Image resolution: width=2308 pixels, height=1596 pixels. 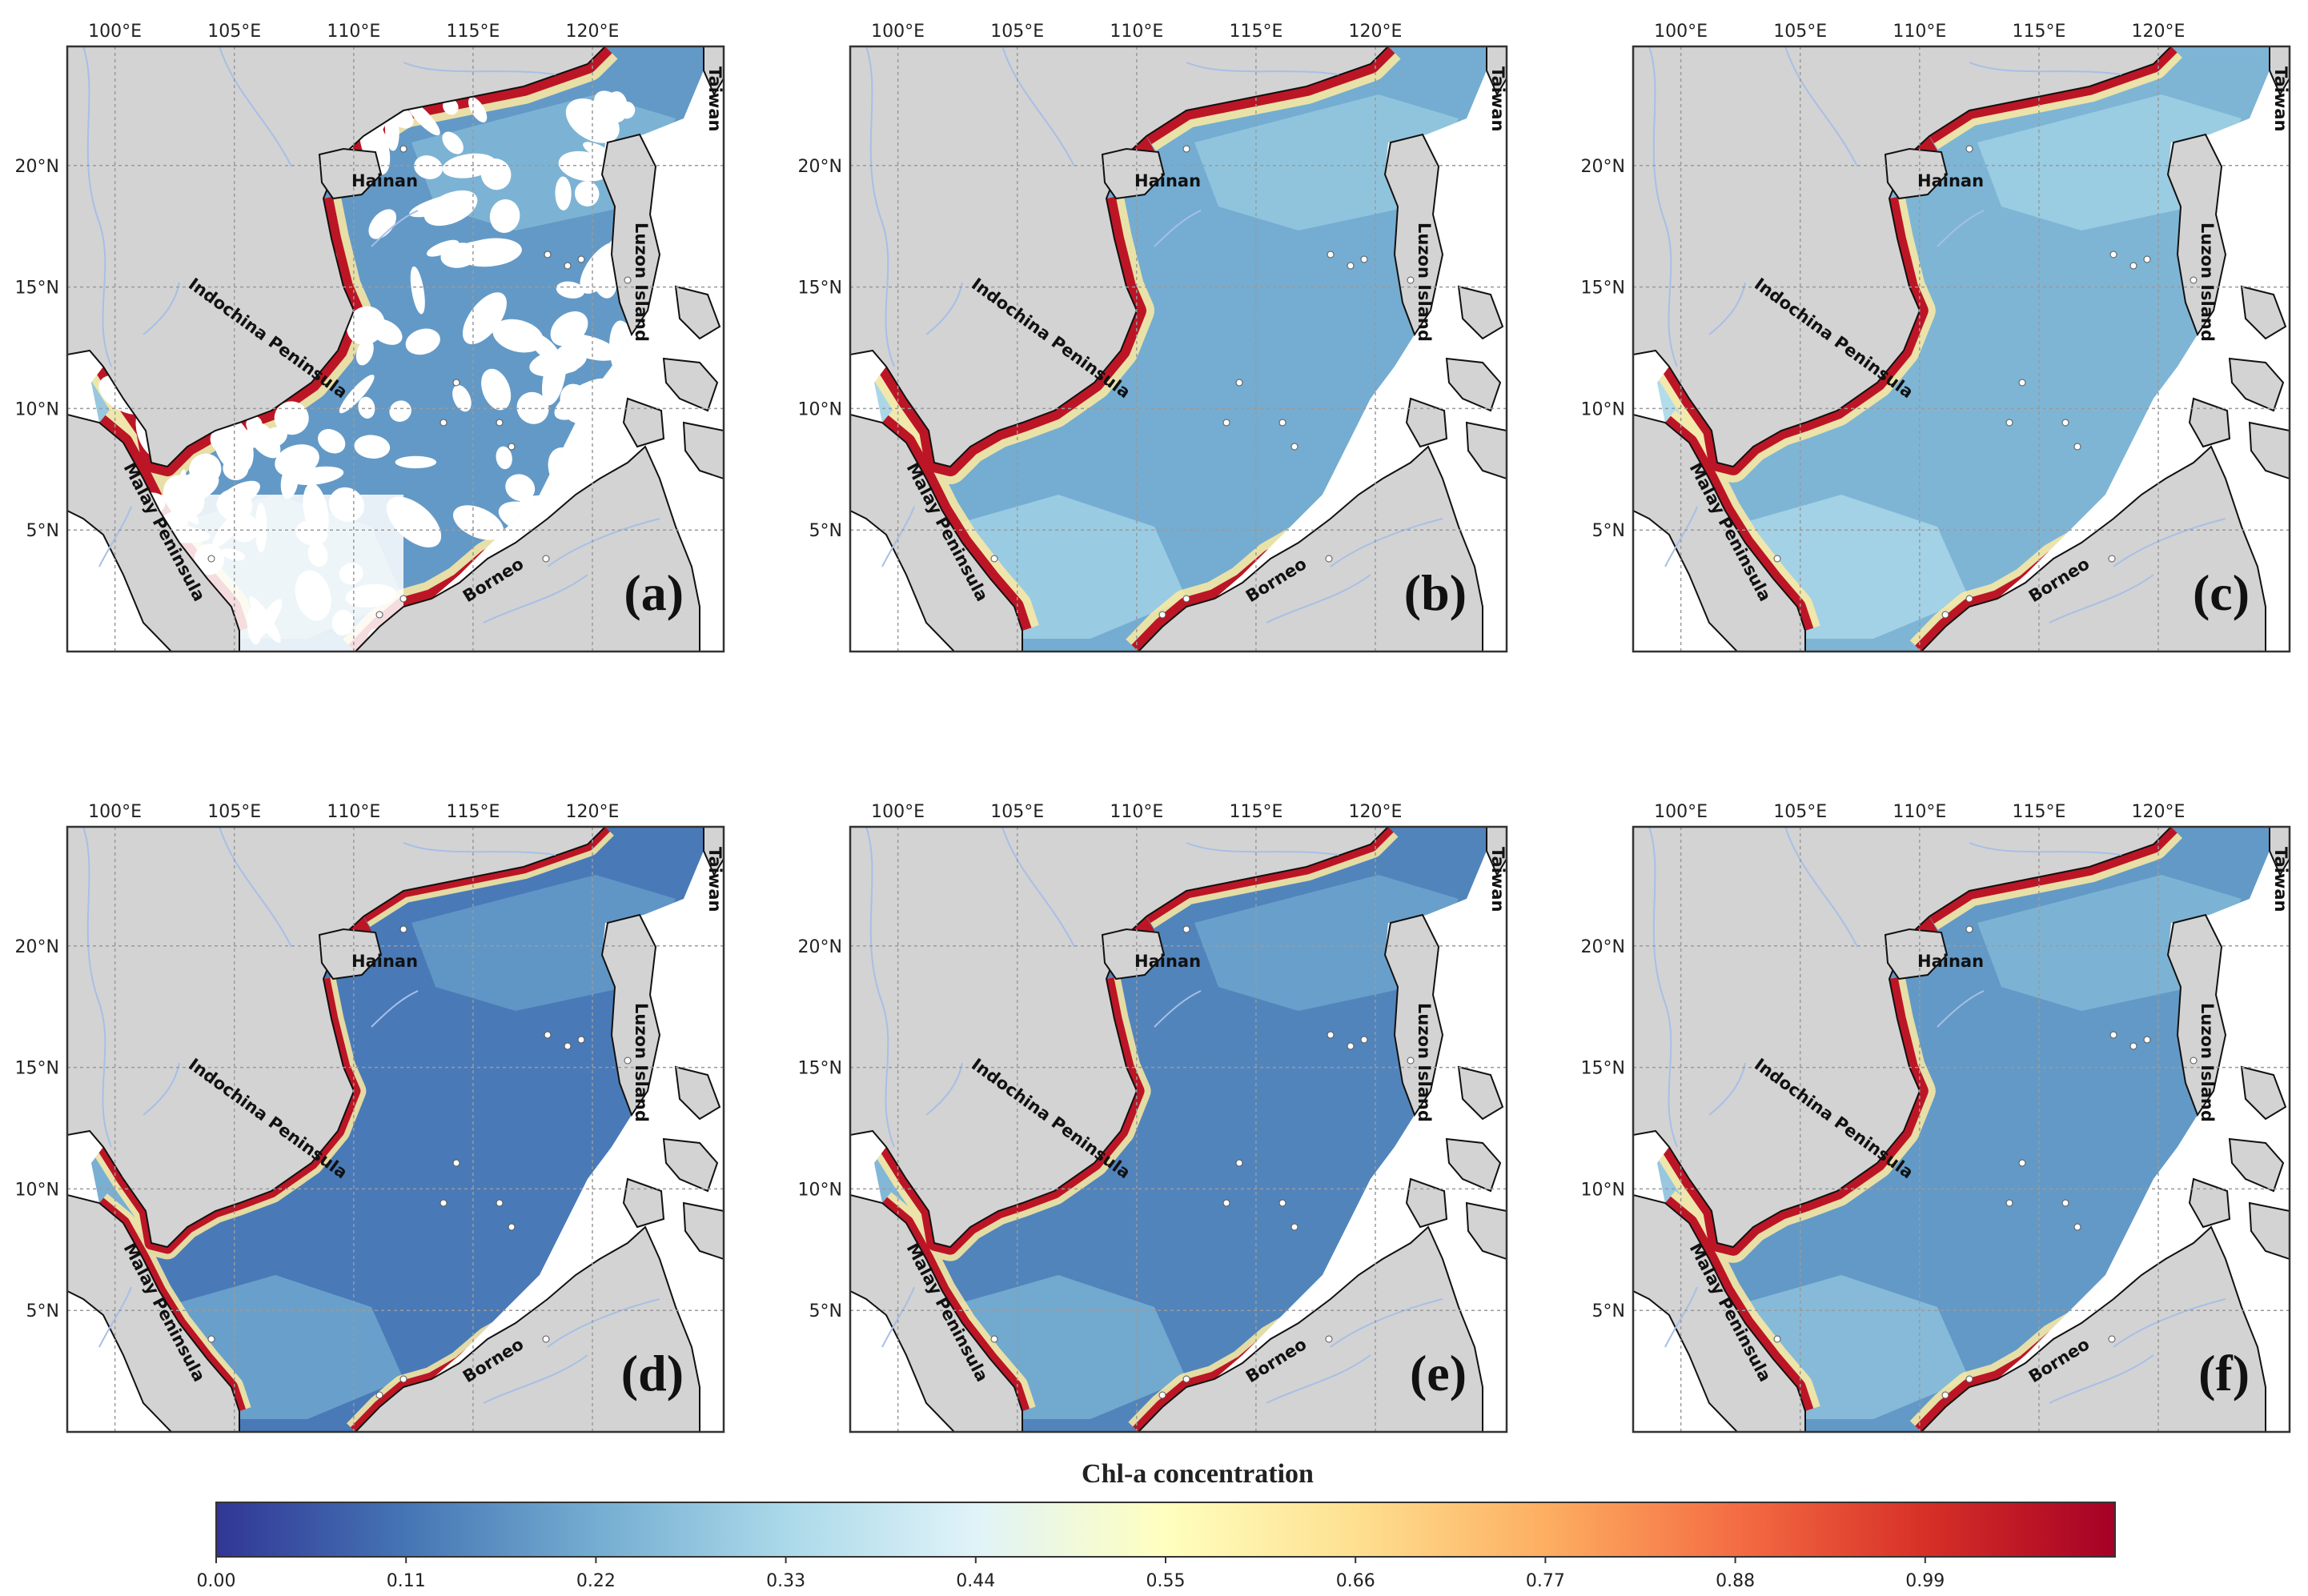 I want to click on land-taiwan, so click(x=1496, y=852).